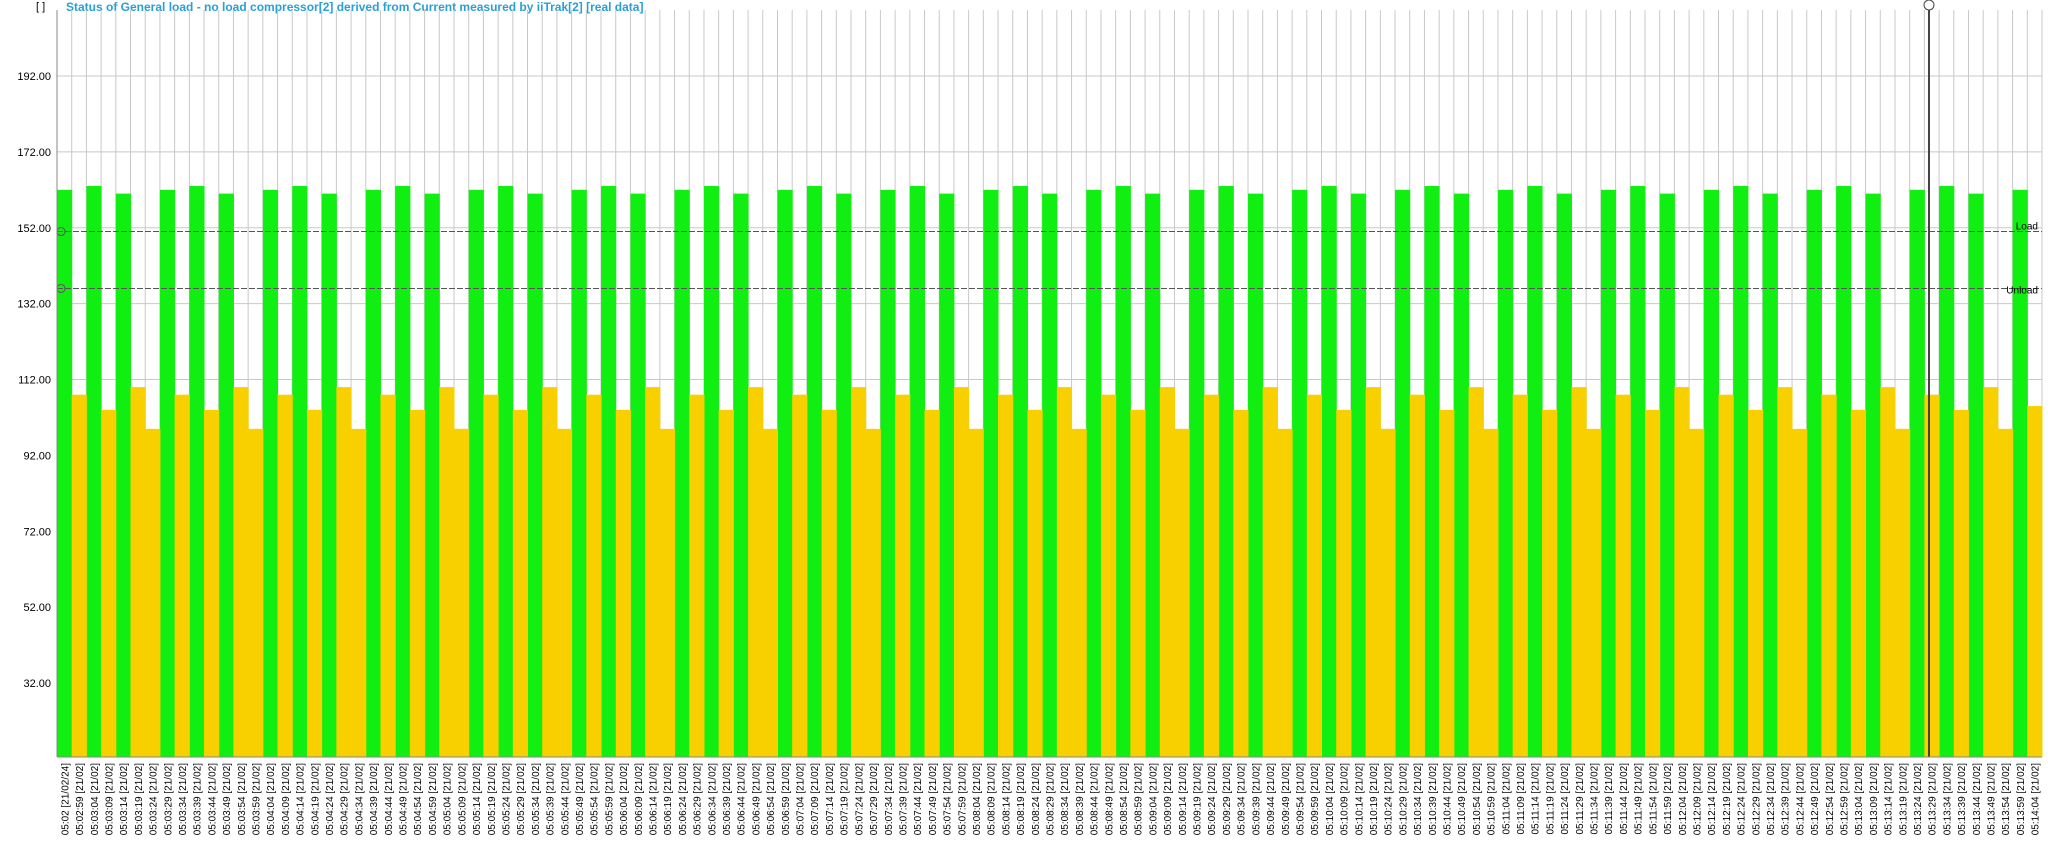  I want to click on x-tick-label: 05:07:19 [21/02], so click(845, 799).